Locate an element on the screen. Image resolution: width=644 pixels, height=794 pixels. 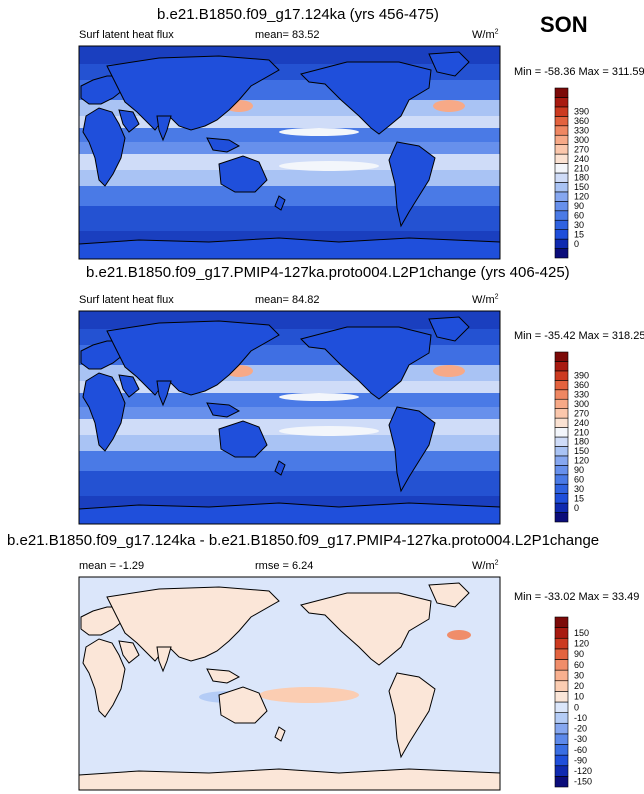
colorbar-tick-label: 60 is located at coordinates (579, 665).